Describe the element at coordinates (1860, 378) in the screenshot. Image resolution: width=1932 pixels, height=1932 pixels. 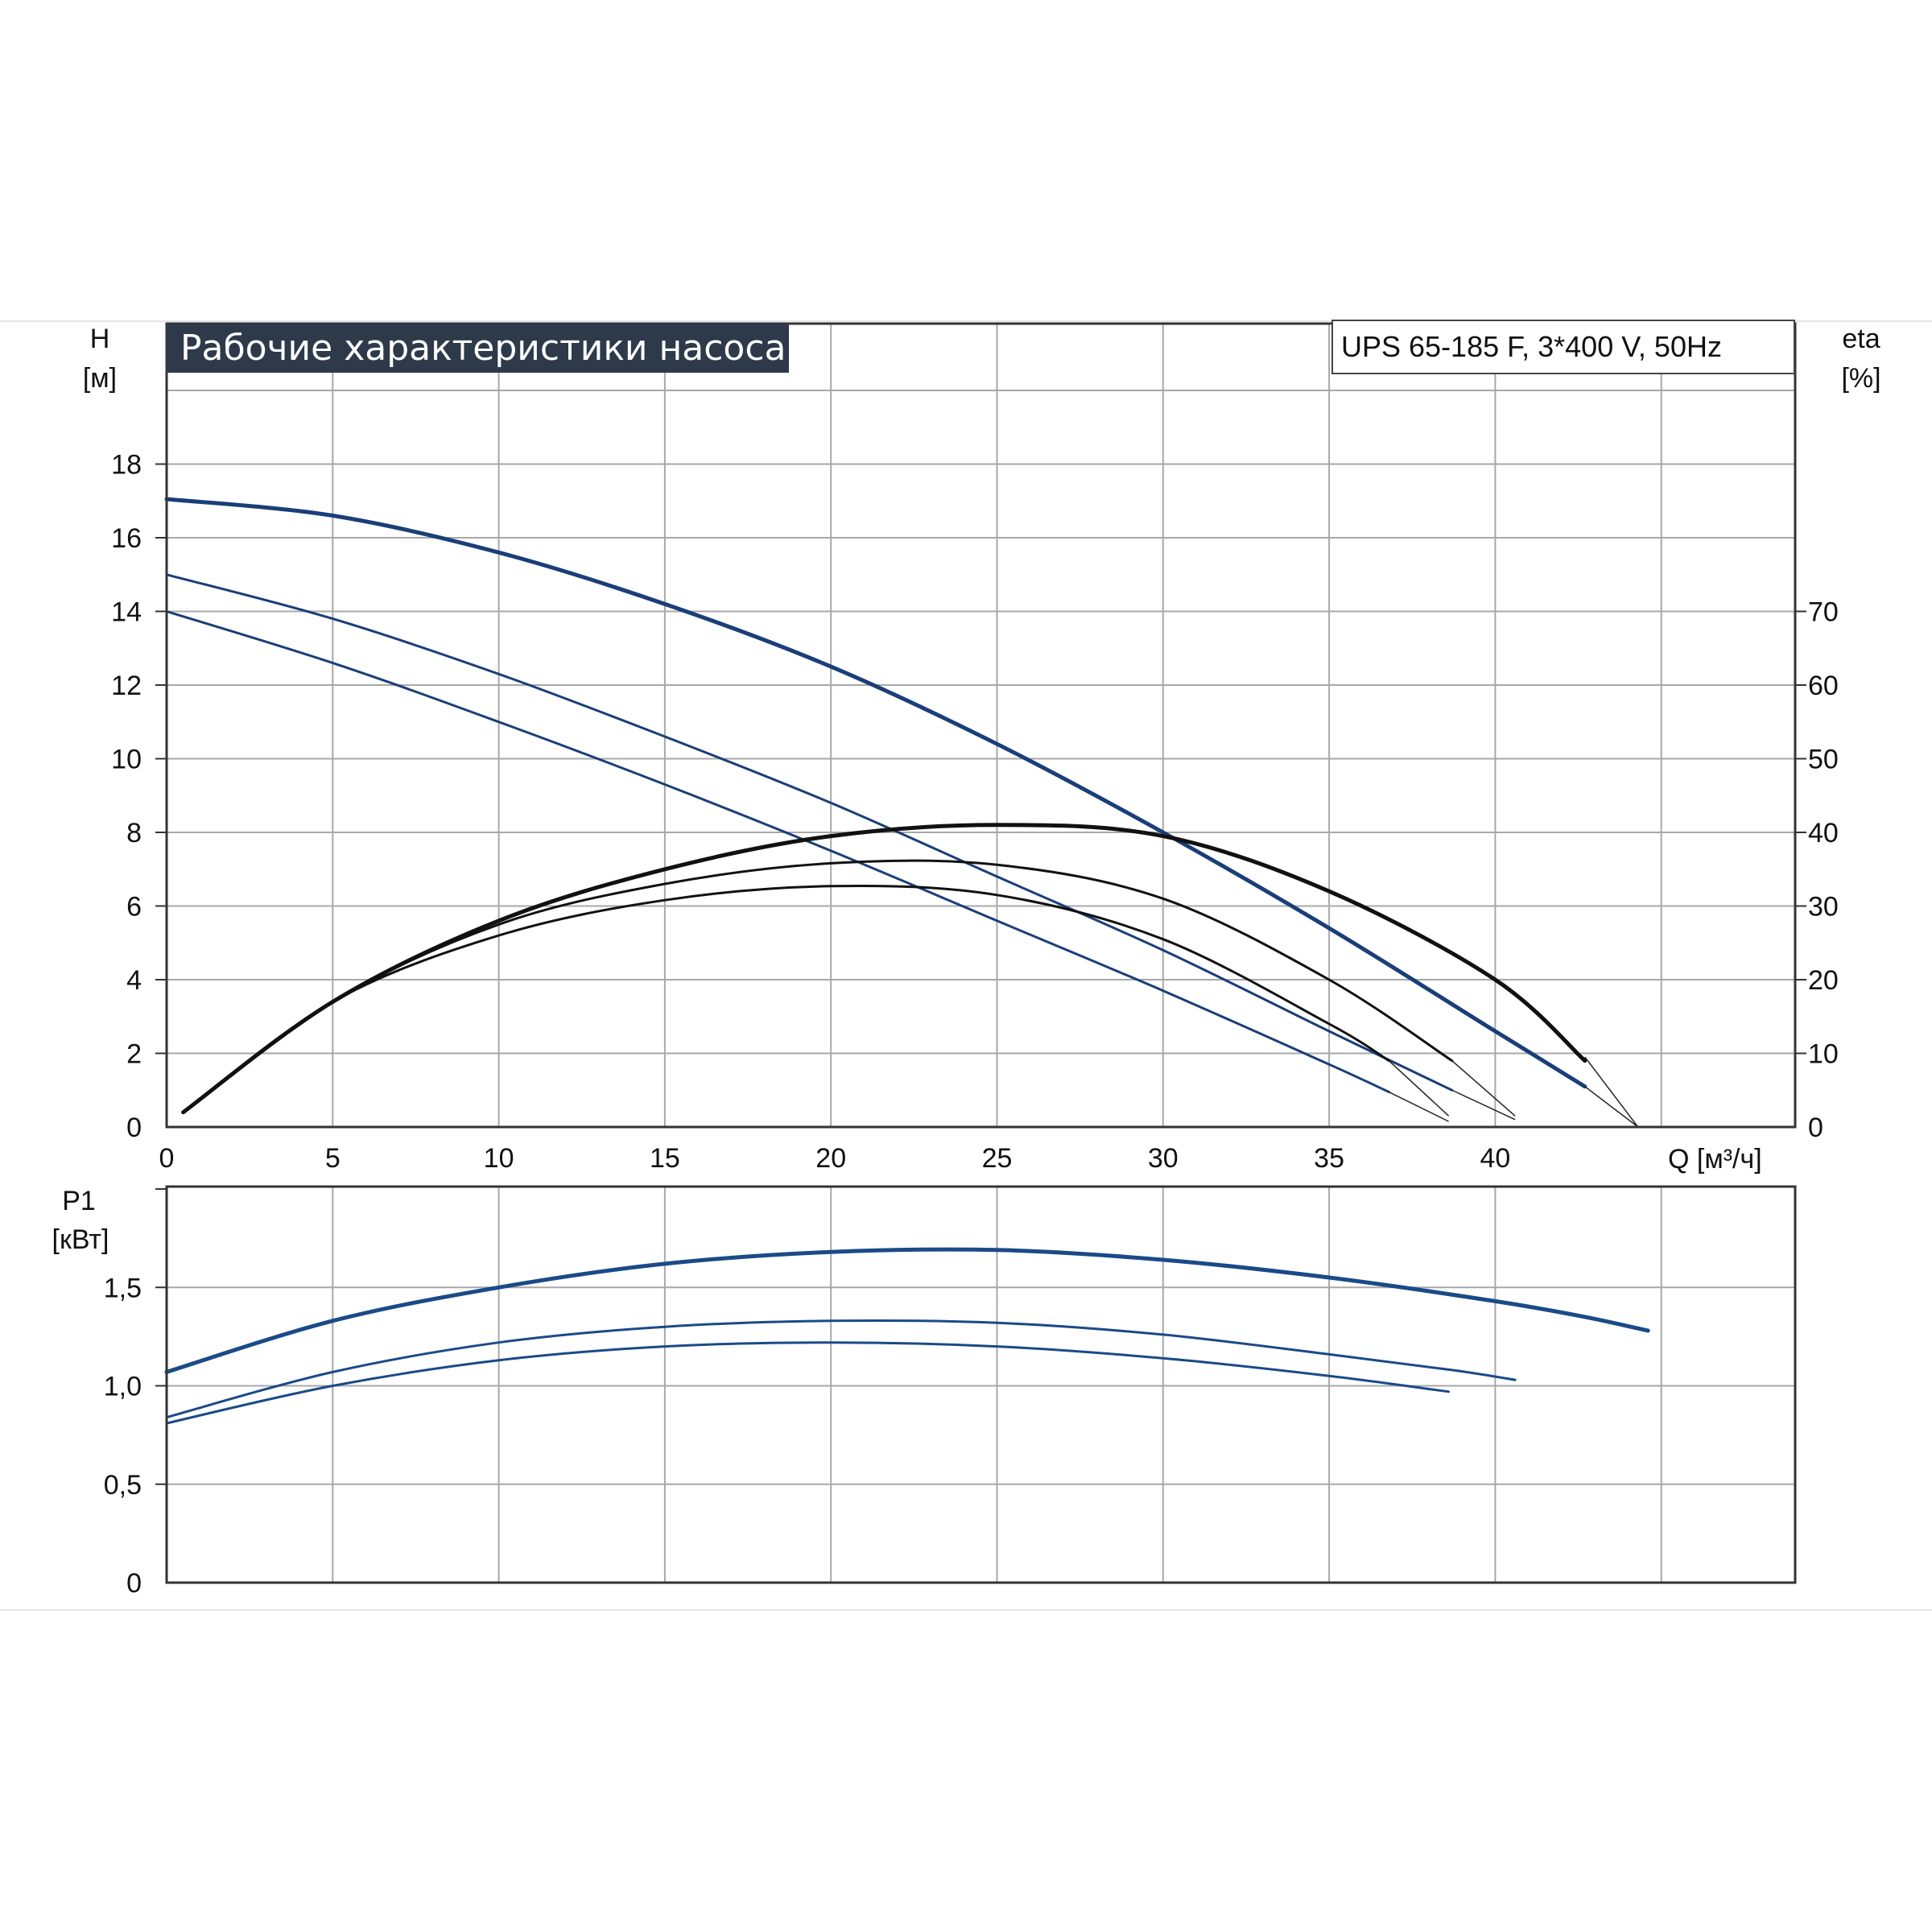
I see `y2-axis-label-unit: [%]` at that location.